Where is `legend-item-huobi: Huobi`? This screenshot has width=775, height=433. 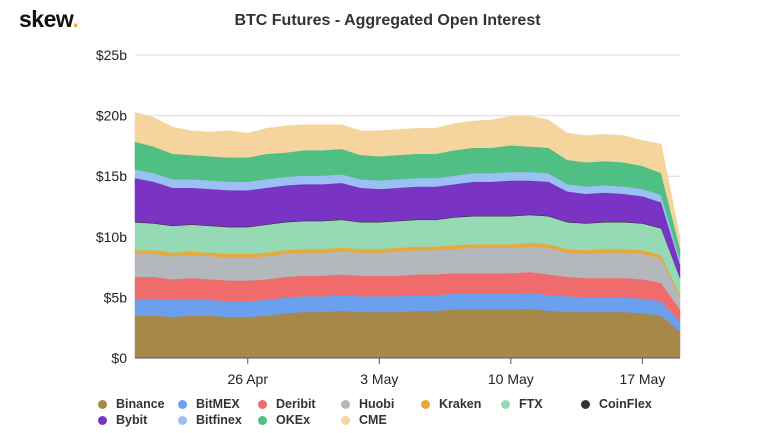
legend-item-huobi: Huobi is located at coordinates (381, 404).